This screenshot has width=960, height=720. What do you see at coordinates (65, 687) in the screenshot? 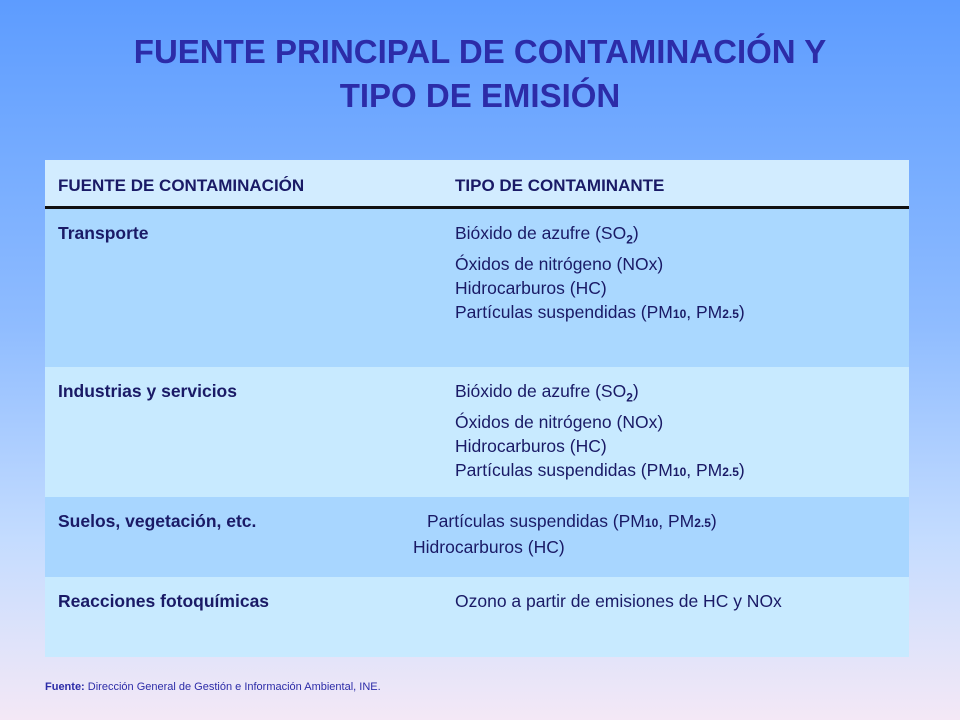
I see `source-label: Fuente:` at bounding box center [65, 687].